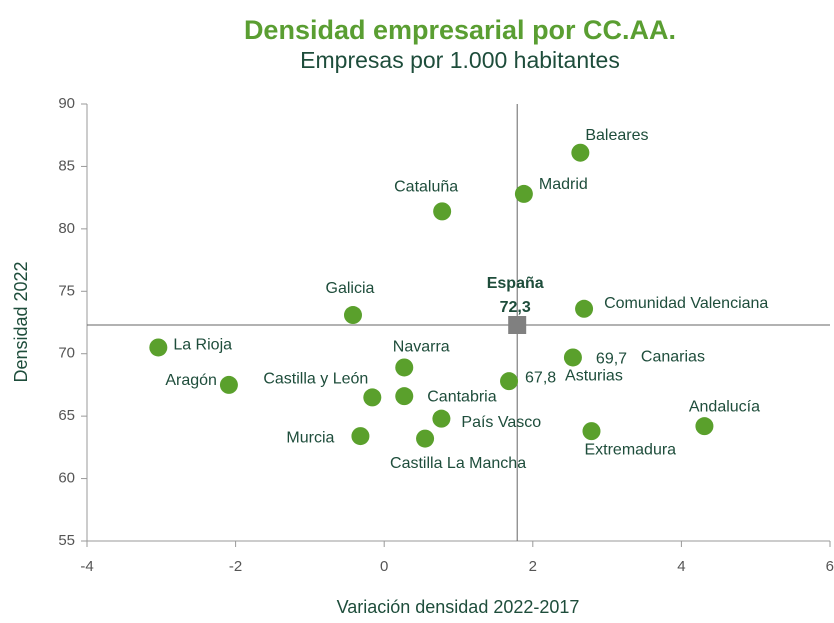 This screenshot has height=623, width=834. What do you see at coordinates (686, 303) in the screenshot?
I see `point-label: Comunidad Valenciana` at bounding box center [686, 303].